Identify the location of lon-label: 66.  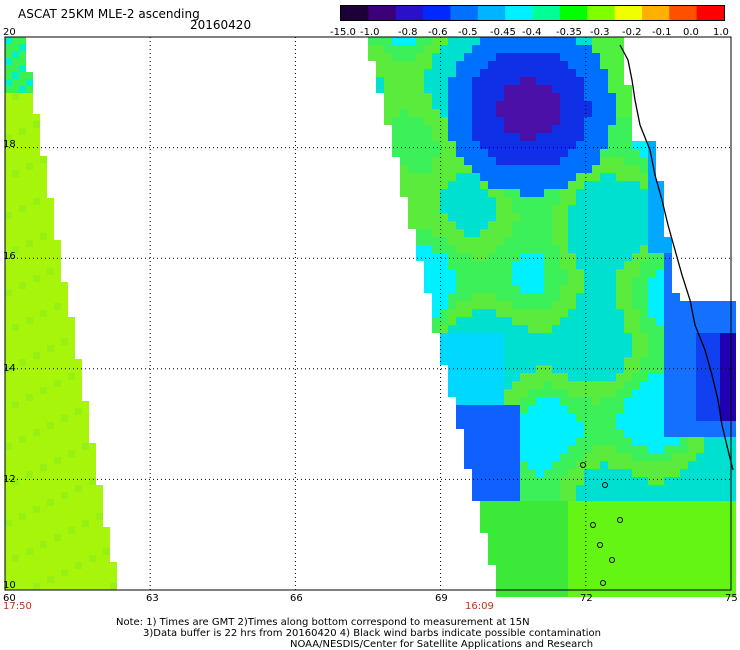
(296, 598).